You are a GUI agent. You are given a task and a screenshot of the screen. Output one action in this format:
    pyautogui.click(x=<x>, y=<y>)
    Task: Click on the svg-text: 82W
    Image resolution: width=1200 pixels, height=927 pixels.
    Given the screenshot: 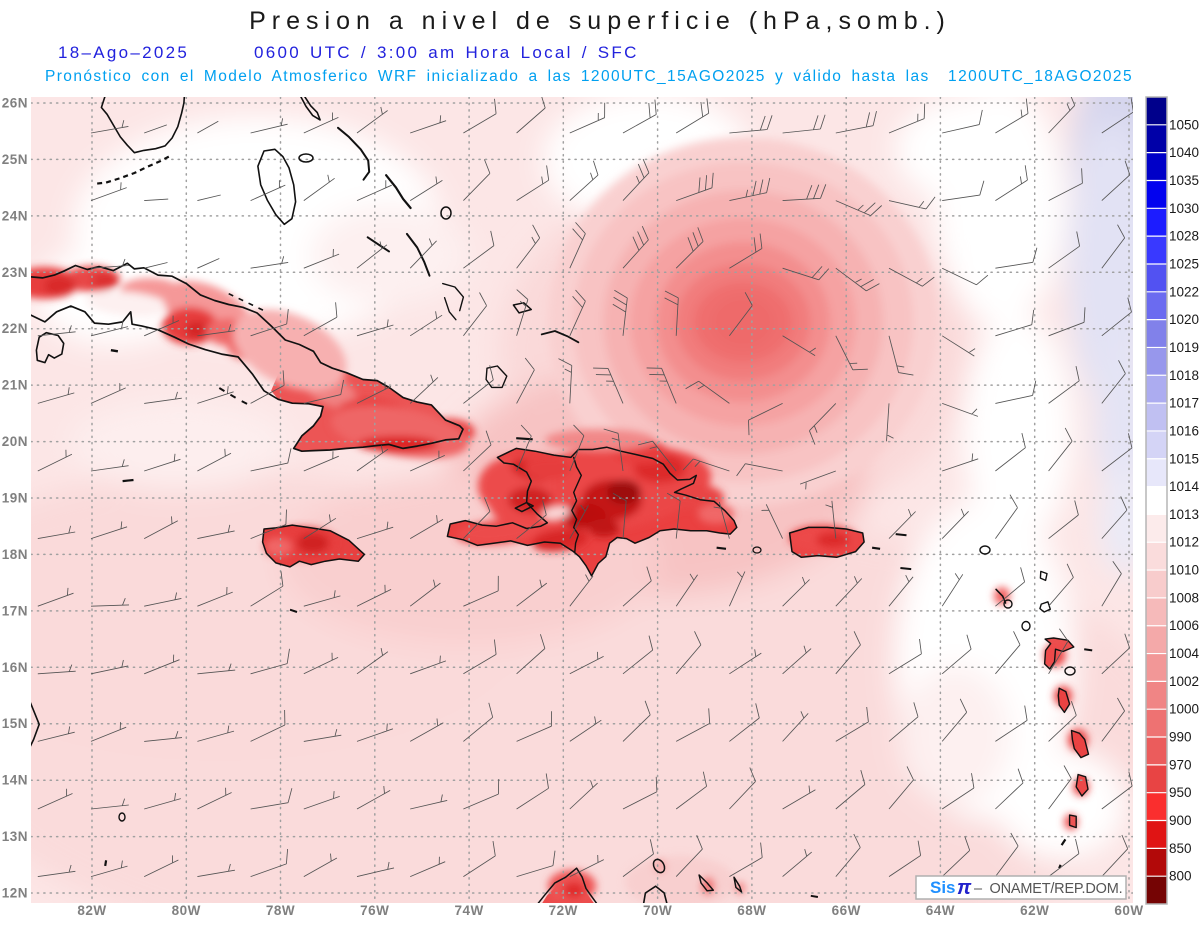 What is the action you would take?
    pyautogui.click(x=91, y=910)
    